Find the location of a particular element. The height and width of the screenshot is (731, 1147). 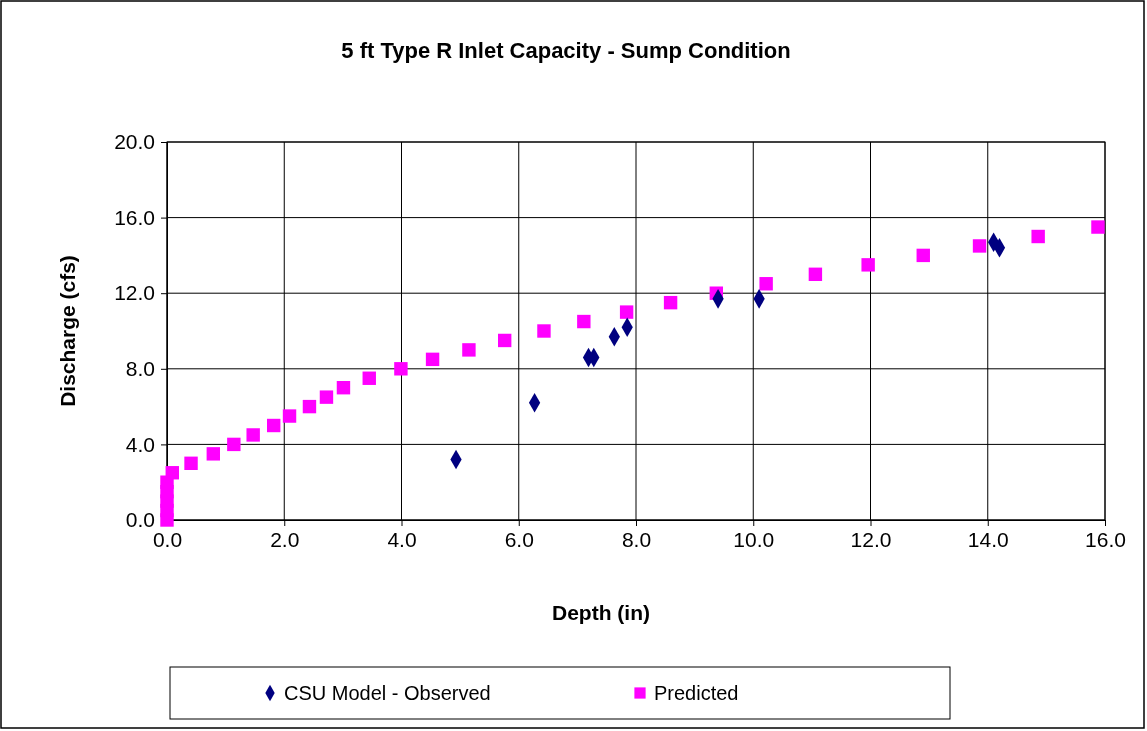

x-tick-label: 8.0 is located at coordinates (636, 539).